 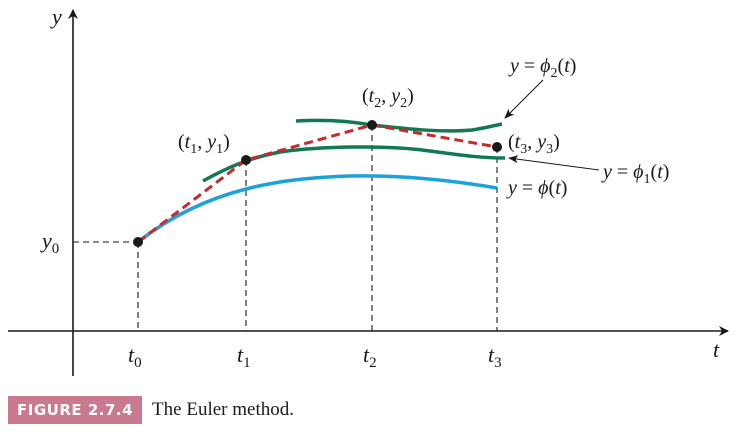 What do you see at coordinates (399, 125) in the screenshot?
I see `phi2-curve` at bounding box center [399, 125].